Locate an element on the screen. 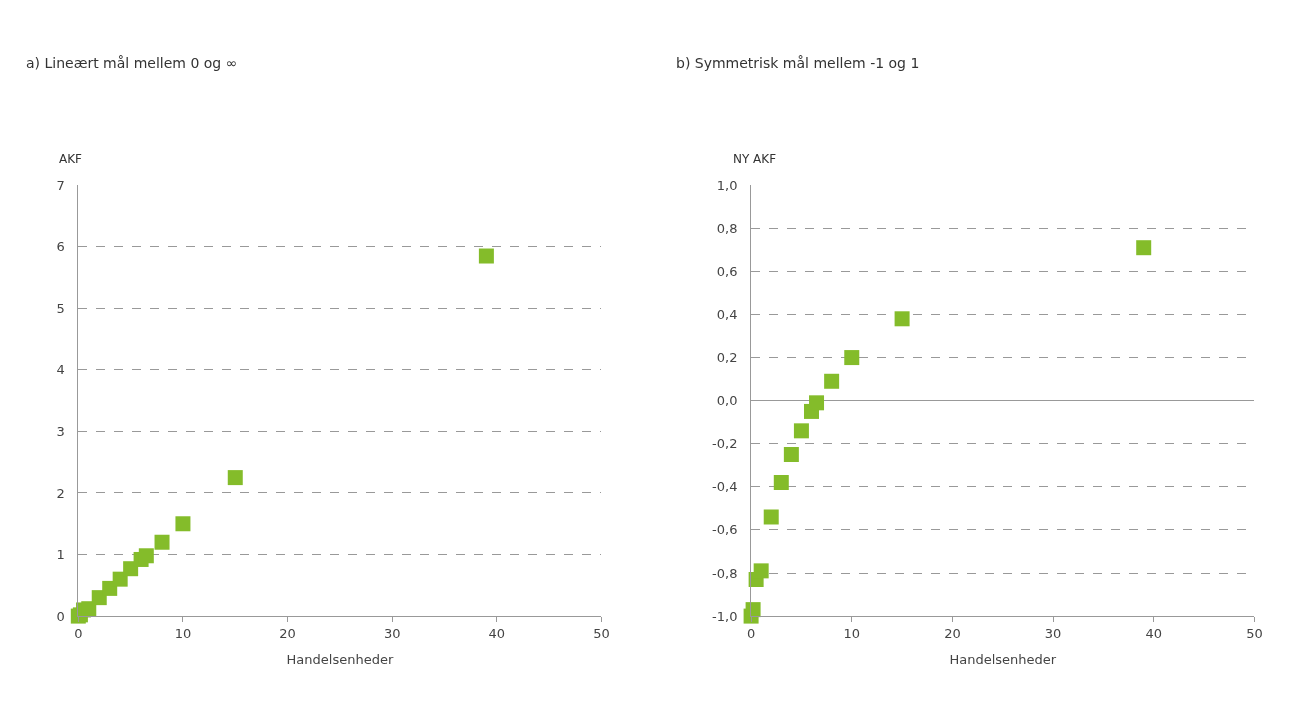 This screenshot has height=723, width=1310. y-tick-label: -0,8 is located at coordinates (725, 573).